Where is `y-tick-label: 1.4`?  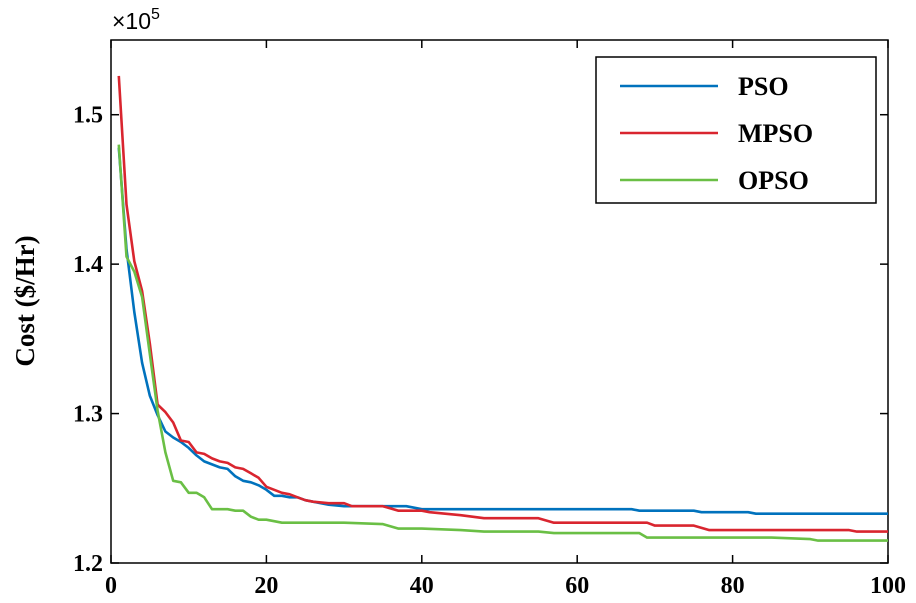 y-tick-label: 1.4 is located at coordinates (88, 265).